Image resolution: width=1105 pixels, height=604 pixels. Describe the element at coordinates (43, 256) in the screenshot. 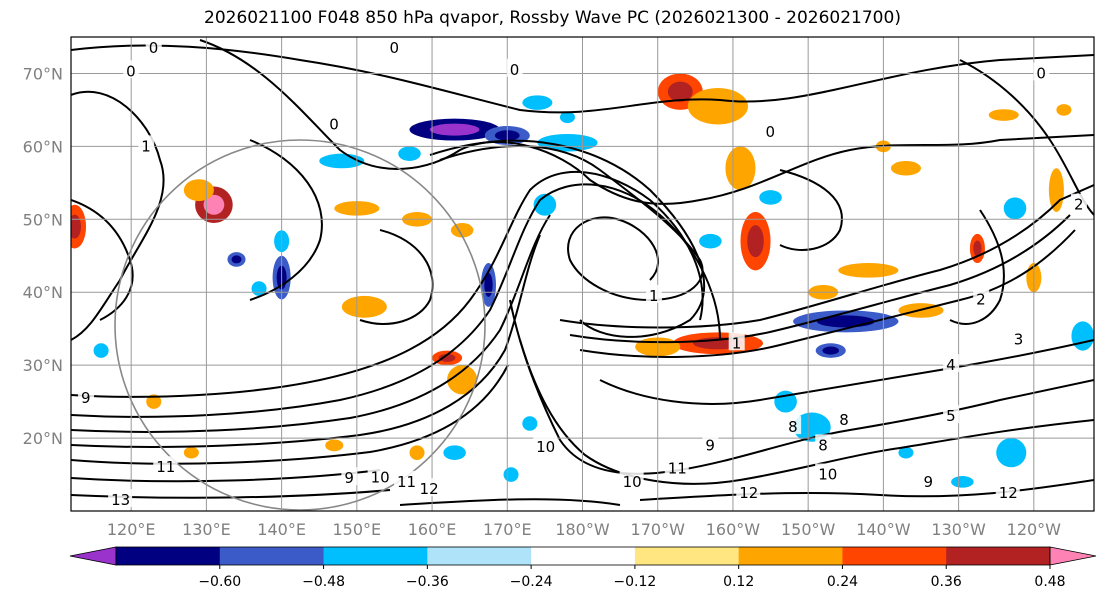

I see `latitude-tick-labels: 20°N 30°N 40°N 50°N 60°N 70°N` at that location.